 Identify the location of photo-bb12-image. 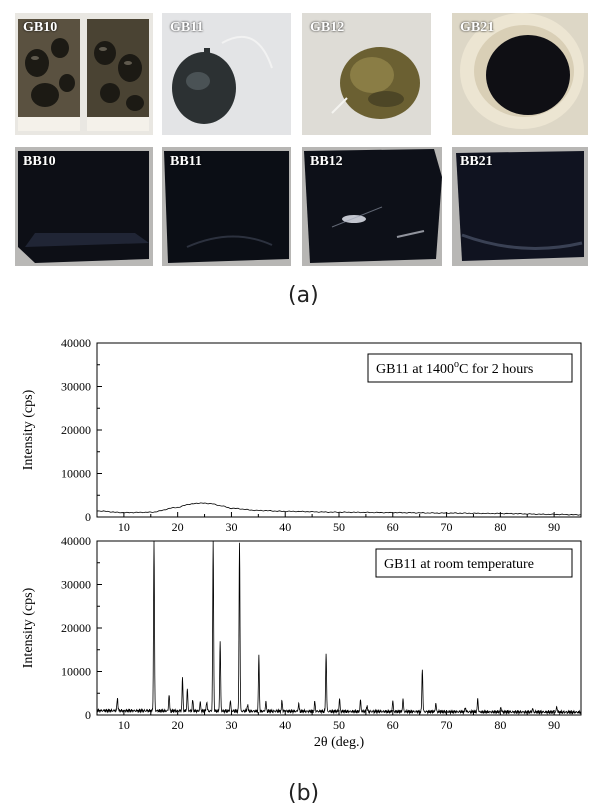
(372, 206).